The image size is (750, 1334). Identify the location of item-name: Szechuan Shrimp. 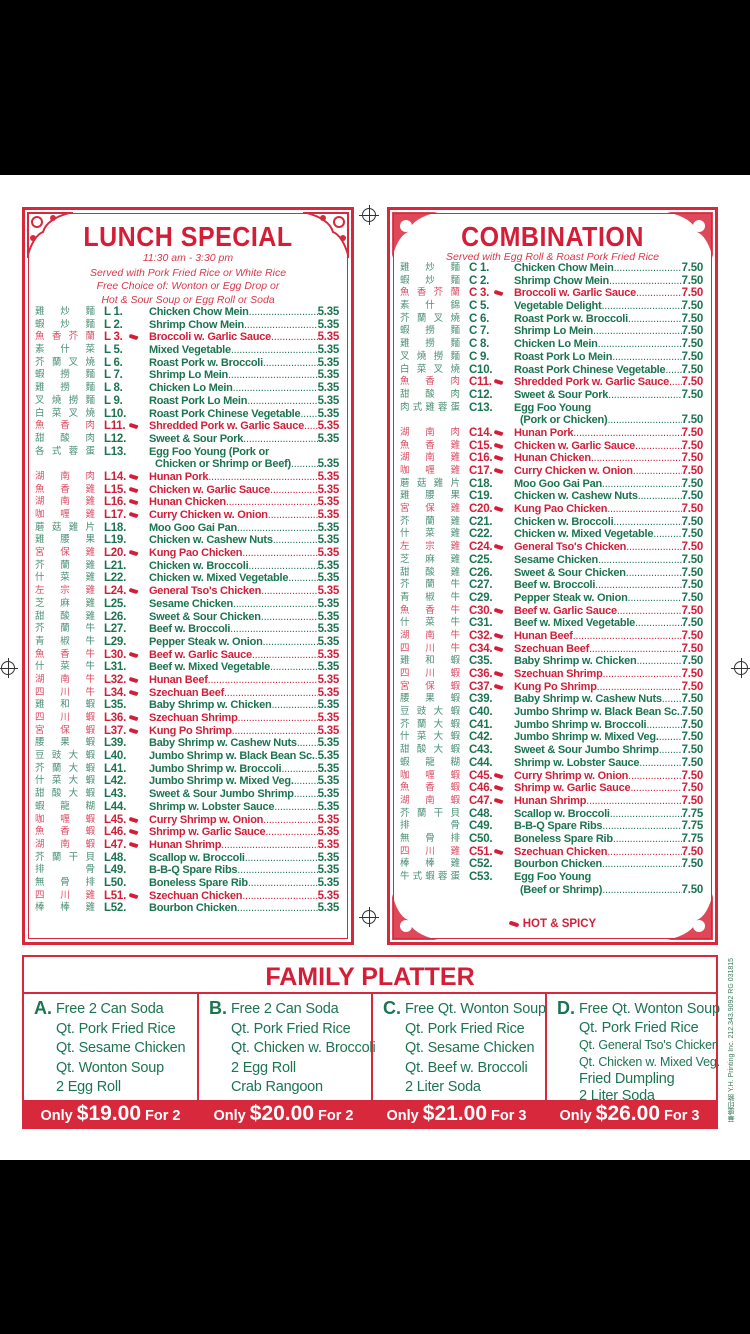
(193, 718).